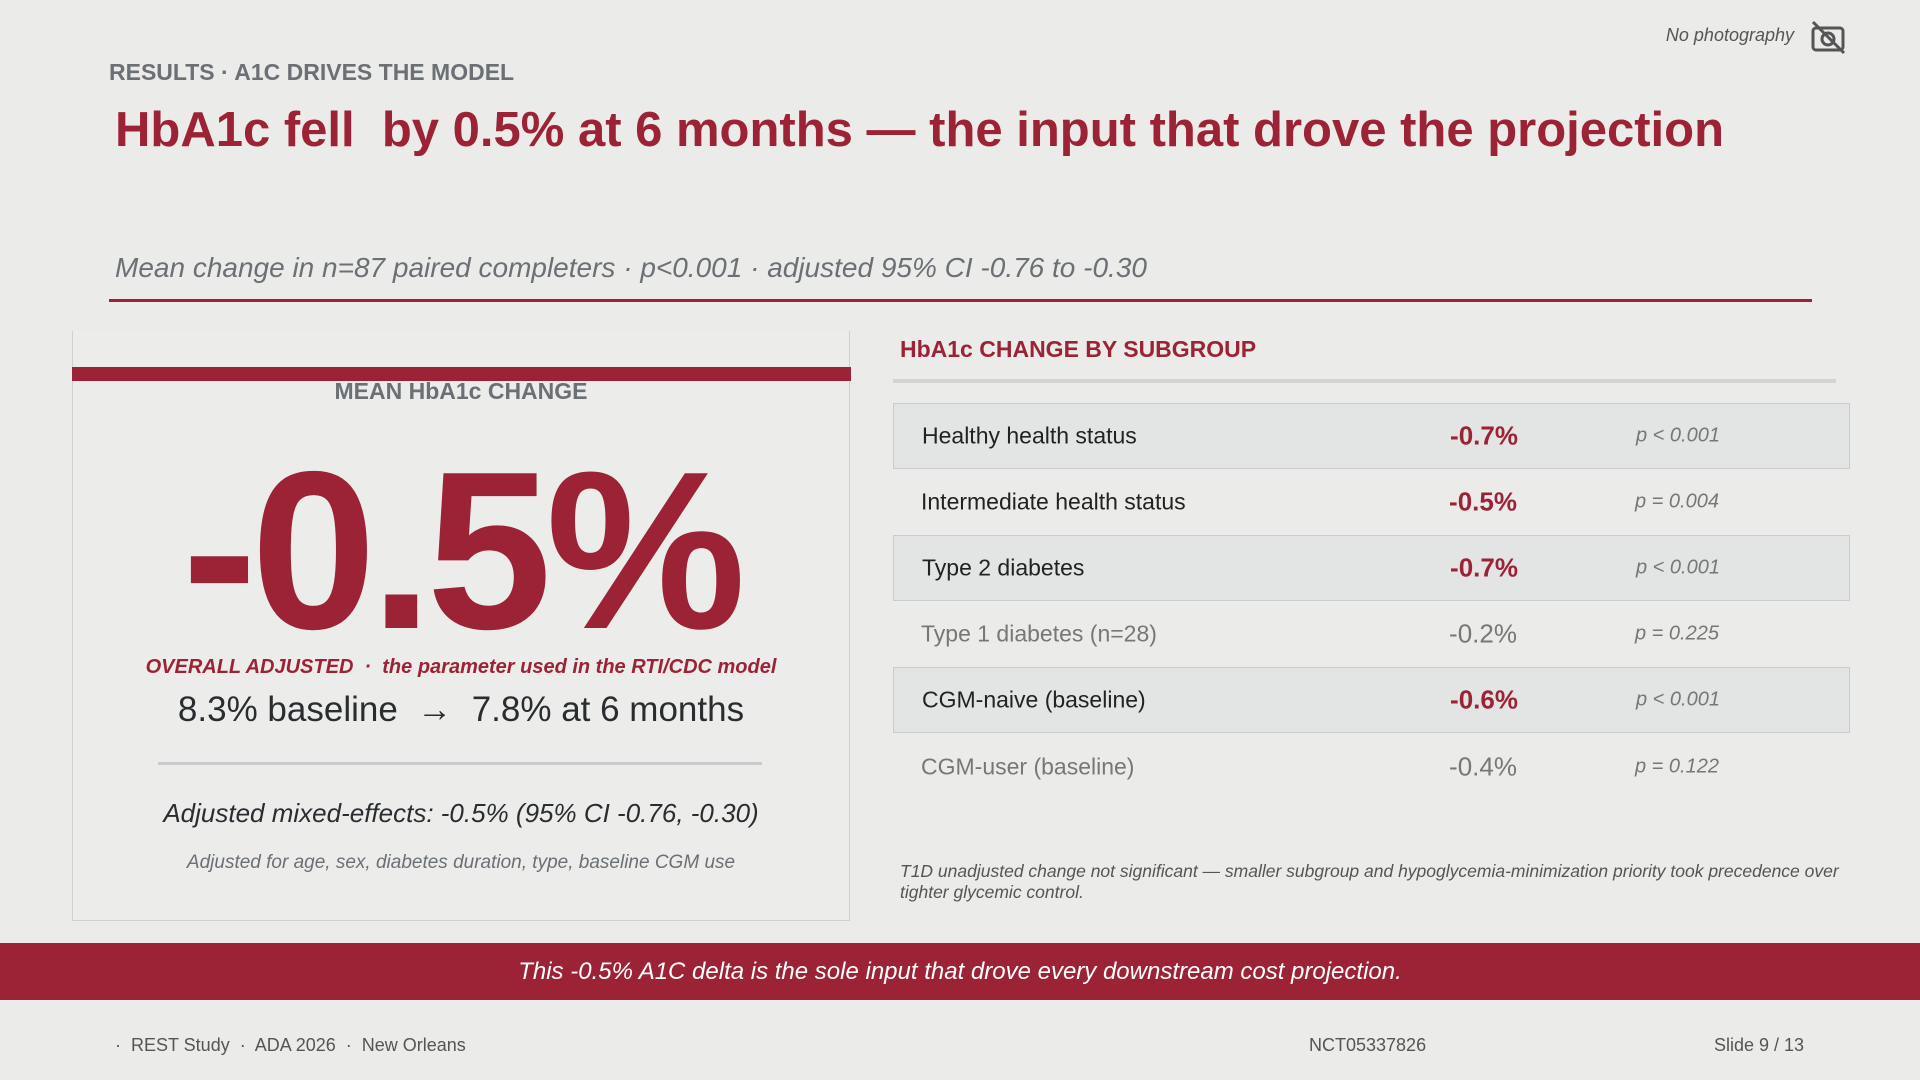 The image size is (1920, 1080). Describe the element at coordinates (1003, 567) in the screenshot. I see `row-label: Type 2 diabetes` at that location.